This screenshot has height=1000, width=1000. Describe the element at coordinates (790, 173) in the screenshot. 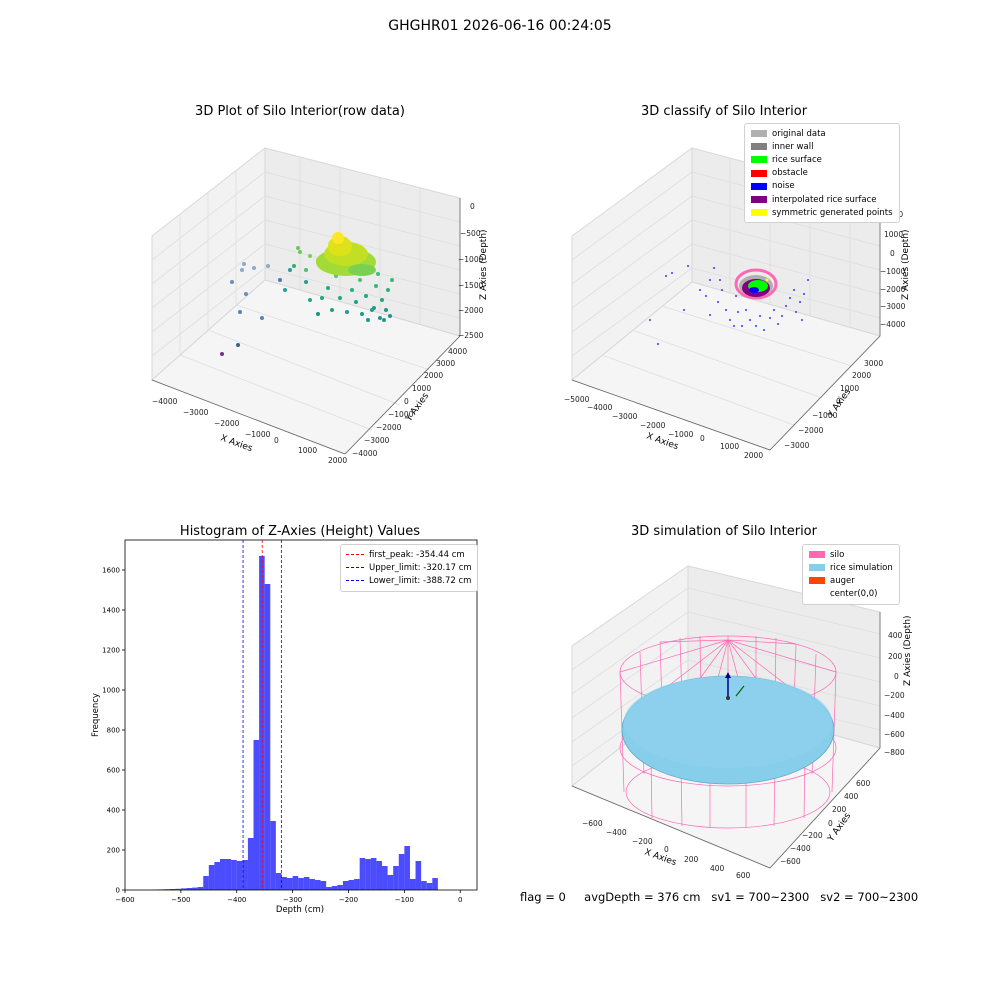

I see `legend-label: obstacle` at that location.